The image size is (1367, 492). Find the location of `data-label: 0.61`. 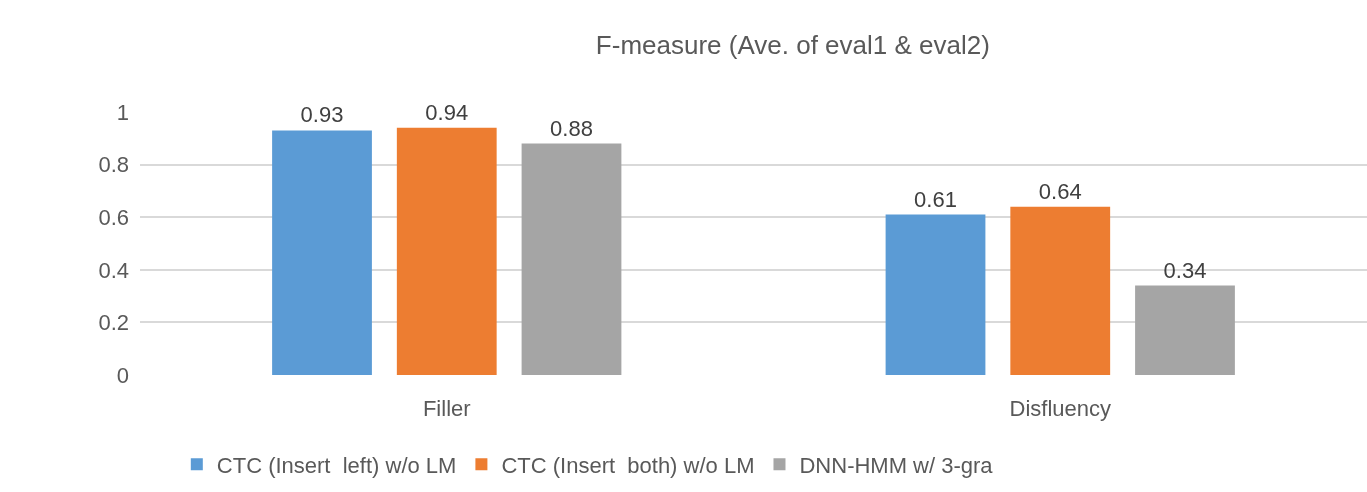

data-label: 0.61 is located at coordinates (935, 199).